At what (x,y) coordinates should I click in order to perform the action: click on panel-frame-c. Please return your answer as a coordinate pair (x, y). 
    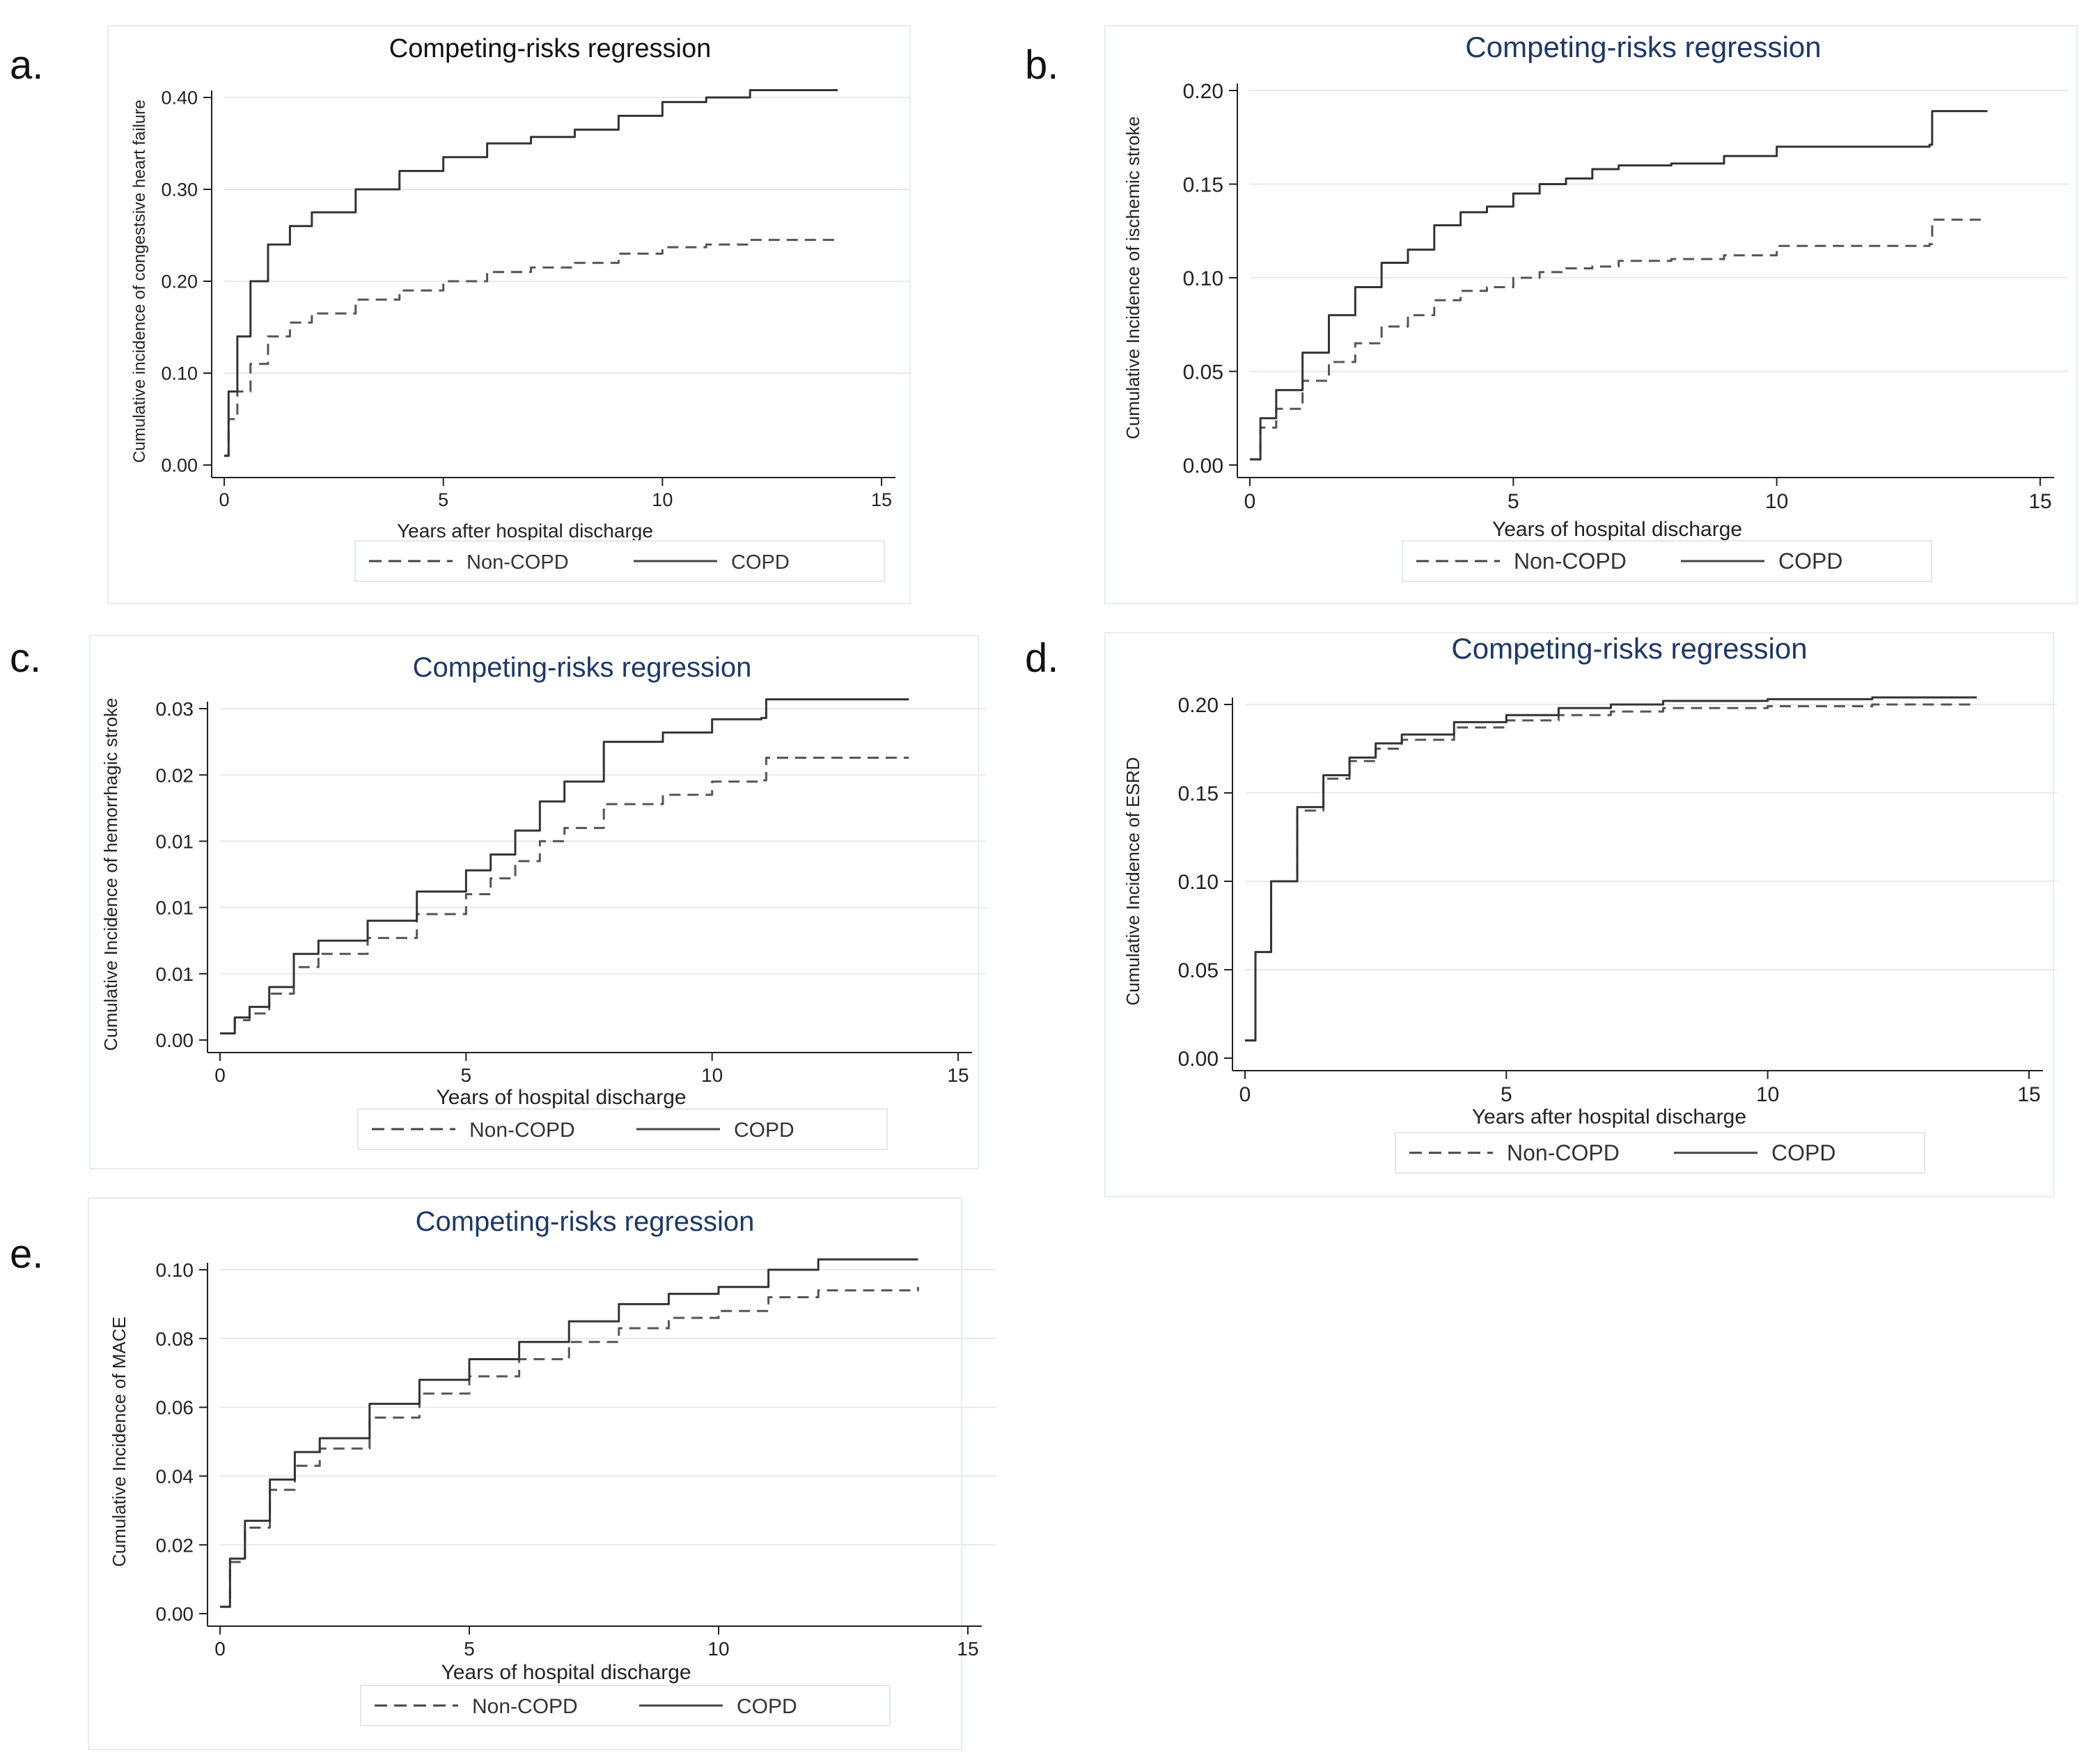
    Looking at the image, I should click on (534, 902).